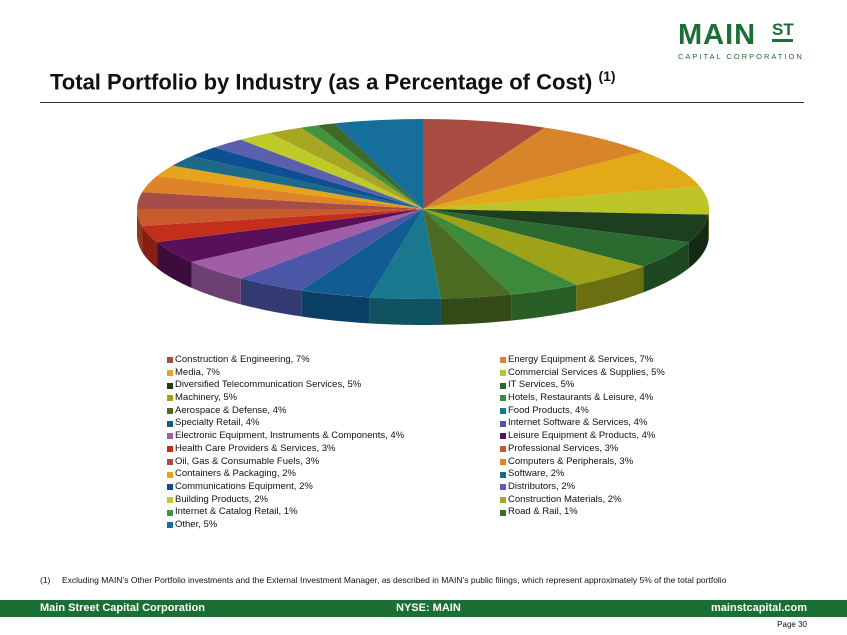  I want to click on logo-subtitle: CAPITAL CORPORATION, so click(741, 56).